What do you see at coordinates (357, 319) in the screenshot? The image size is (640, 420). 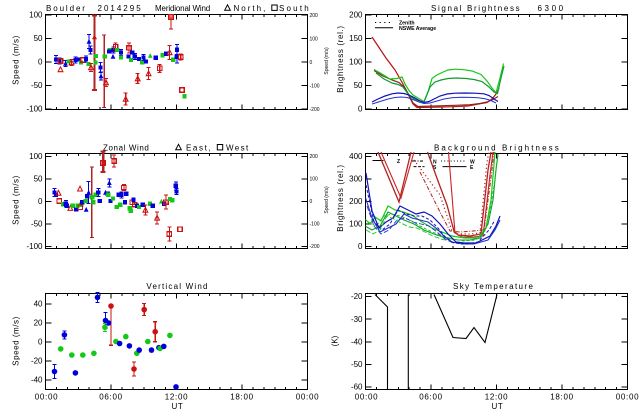 I see `svg-text: -30` at bounding box center [357, 319].